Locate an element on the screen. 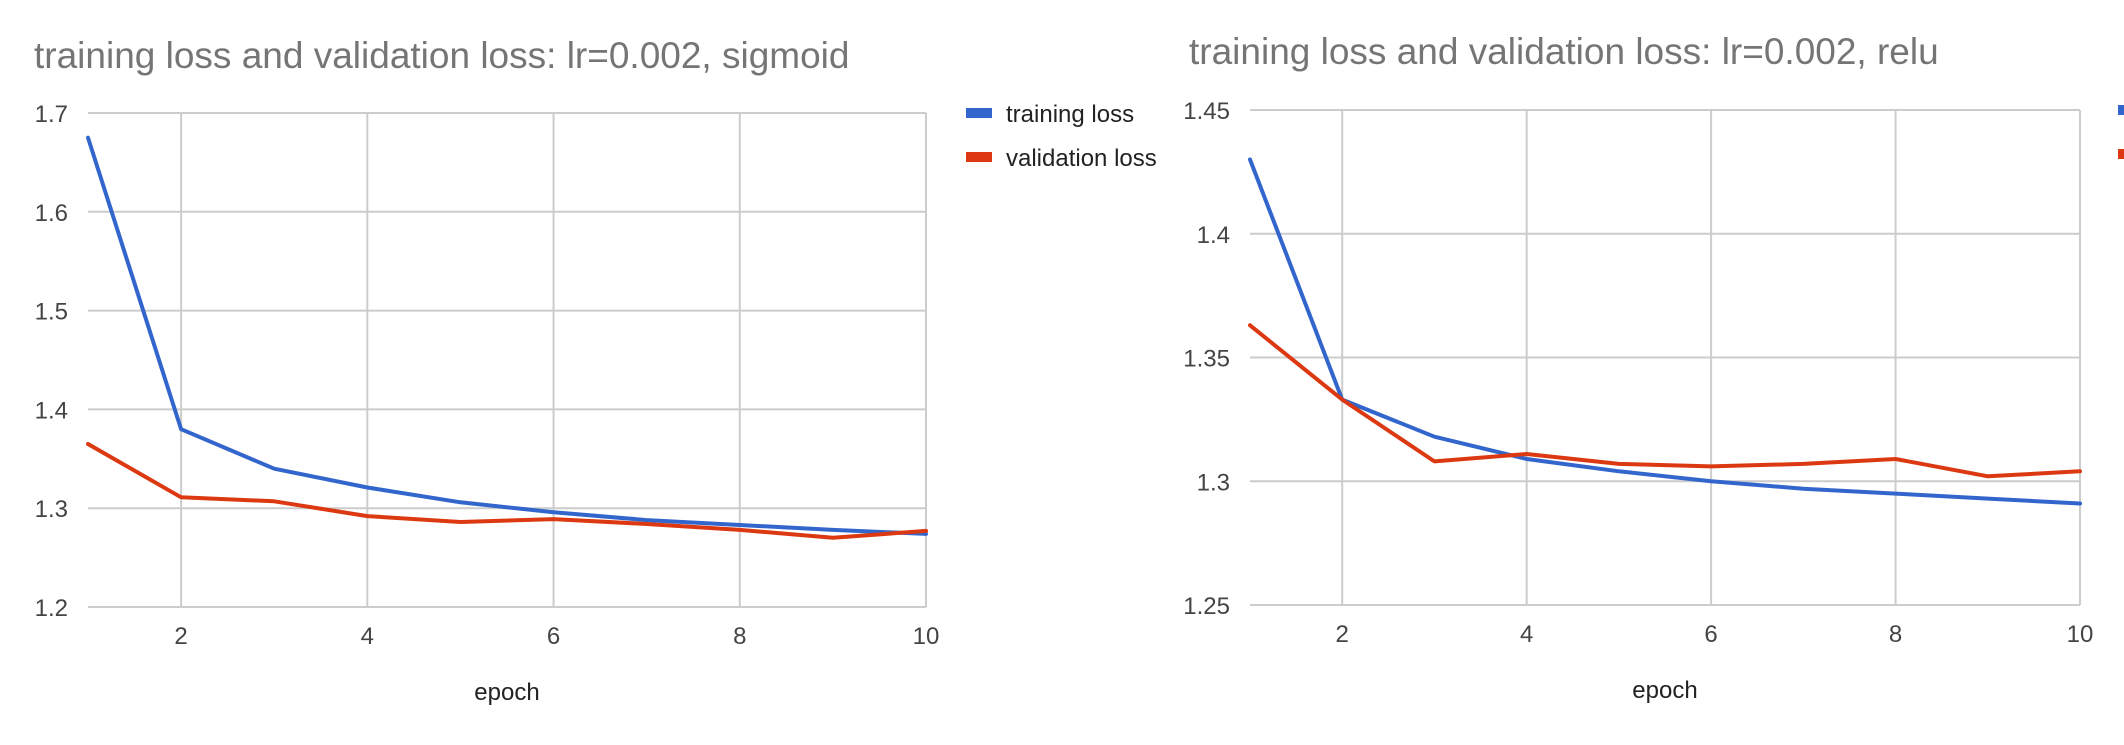  y-tick-label: 1.45 is located at coordinates (1206, 111).